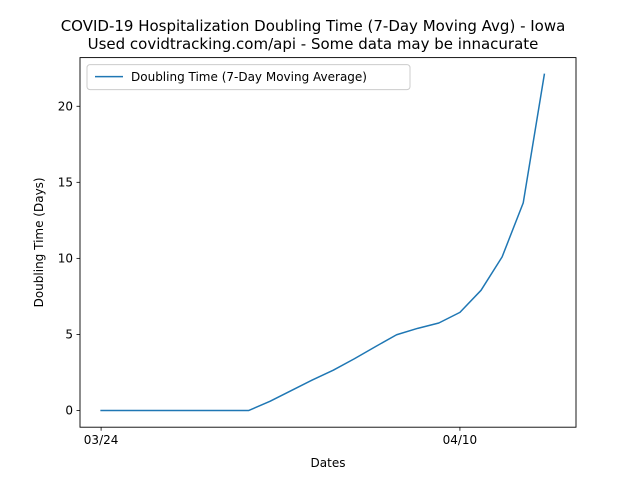  I want to click on y-axis-ticks: 0 5 10 15 20, so click(69, 258).